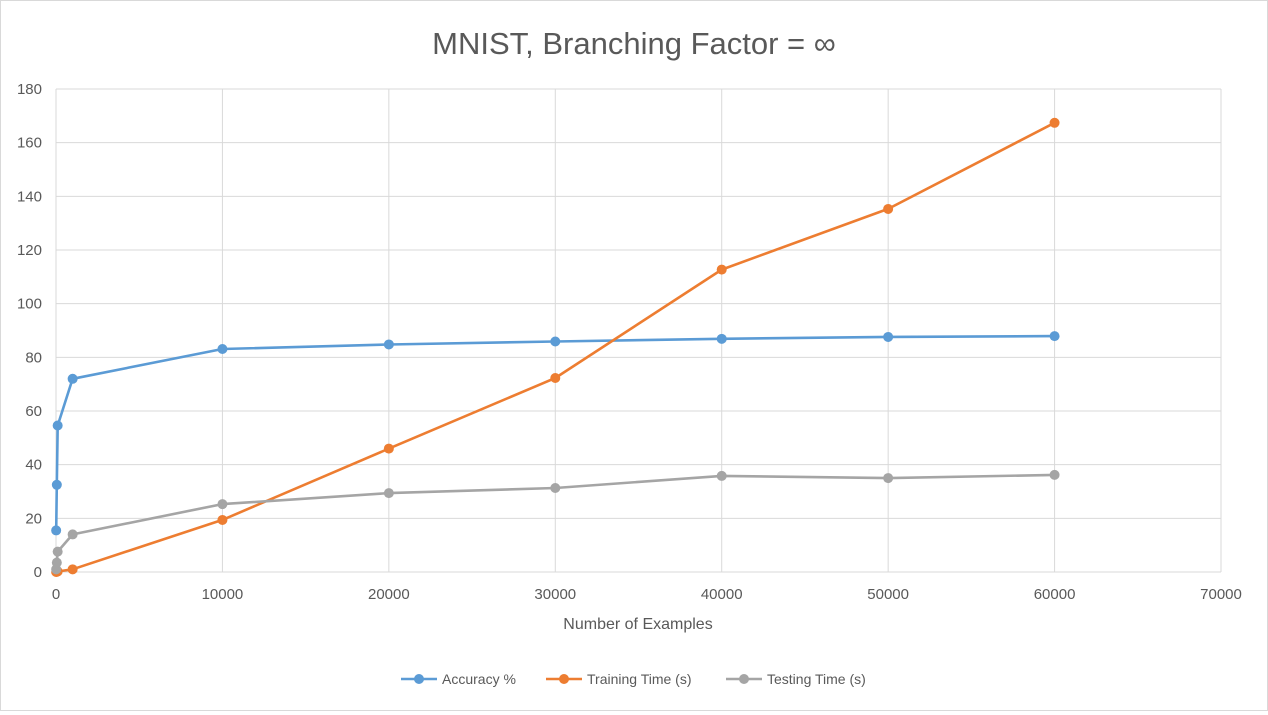 The width and height of the screenshot is (1268, 715). I want to click on y-tick-label: 120, so click(29, 250).